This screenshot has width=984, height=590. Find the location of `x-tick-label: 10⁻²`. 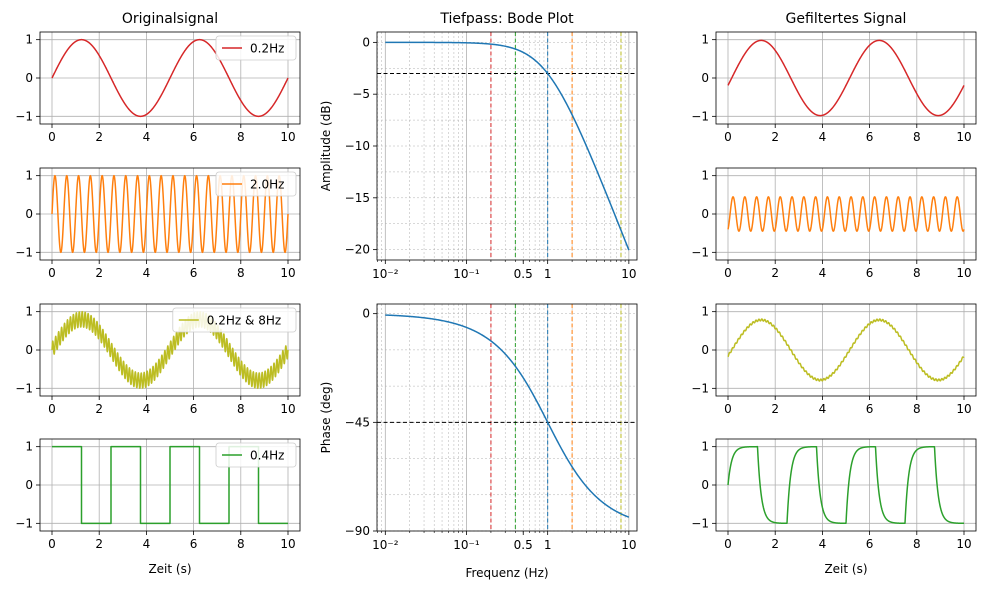

x-tick-label: 10⁻² is located at coordinates (385, 545).